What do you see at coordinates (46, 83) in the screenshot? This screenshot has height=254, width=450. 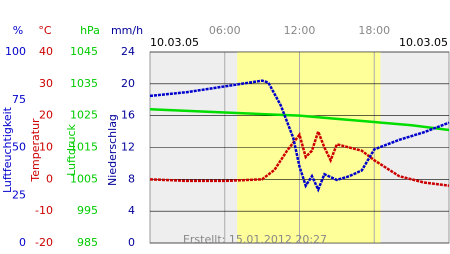 I see `y-tick-label: 30` at bounding box center [46, 83].